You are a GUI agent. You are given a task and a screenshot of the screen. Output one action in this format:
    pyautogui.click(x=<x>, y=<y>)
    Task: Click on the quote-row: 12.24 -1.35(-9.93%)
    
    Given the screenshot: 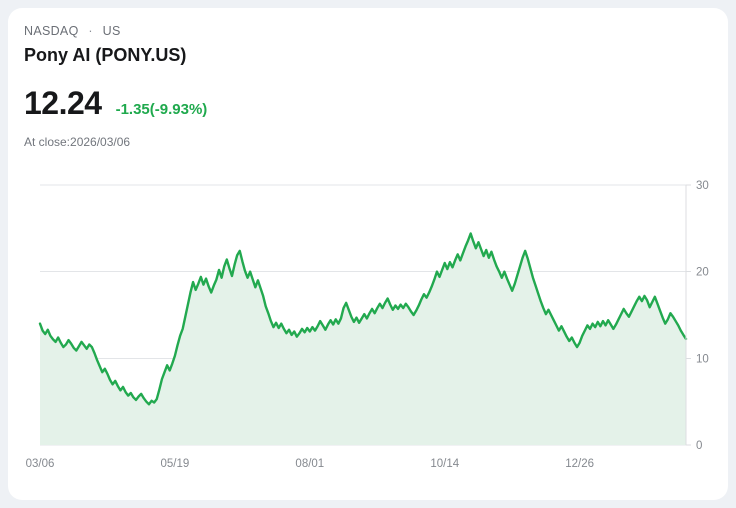 What is the action you would take?
    pyautogui.click(x=274, y=103)
    